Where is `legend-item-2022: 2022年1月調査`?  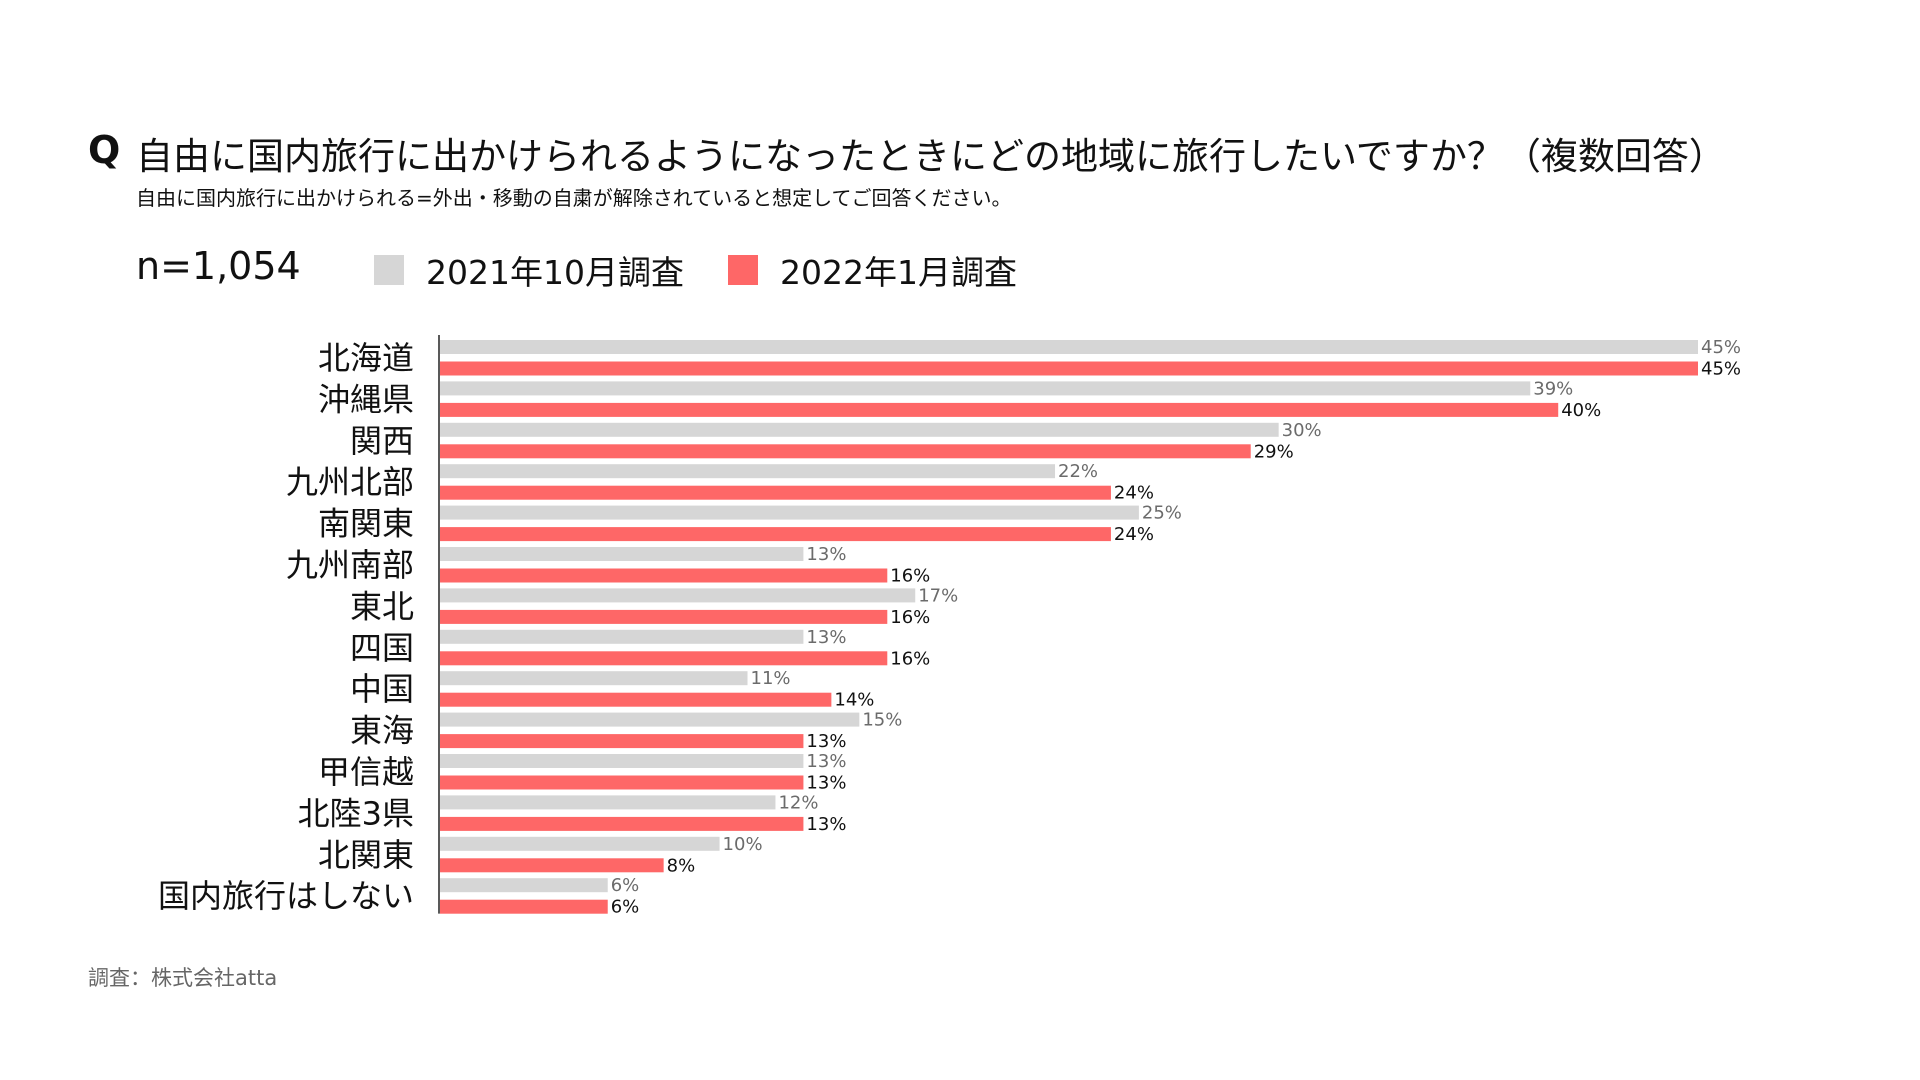 legend-item-2022: 2022年1月調査 is located at coordinates (872, 270).